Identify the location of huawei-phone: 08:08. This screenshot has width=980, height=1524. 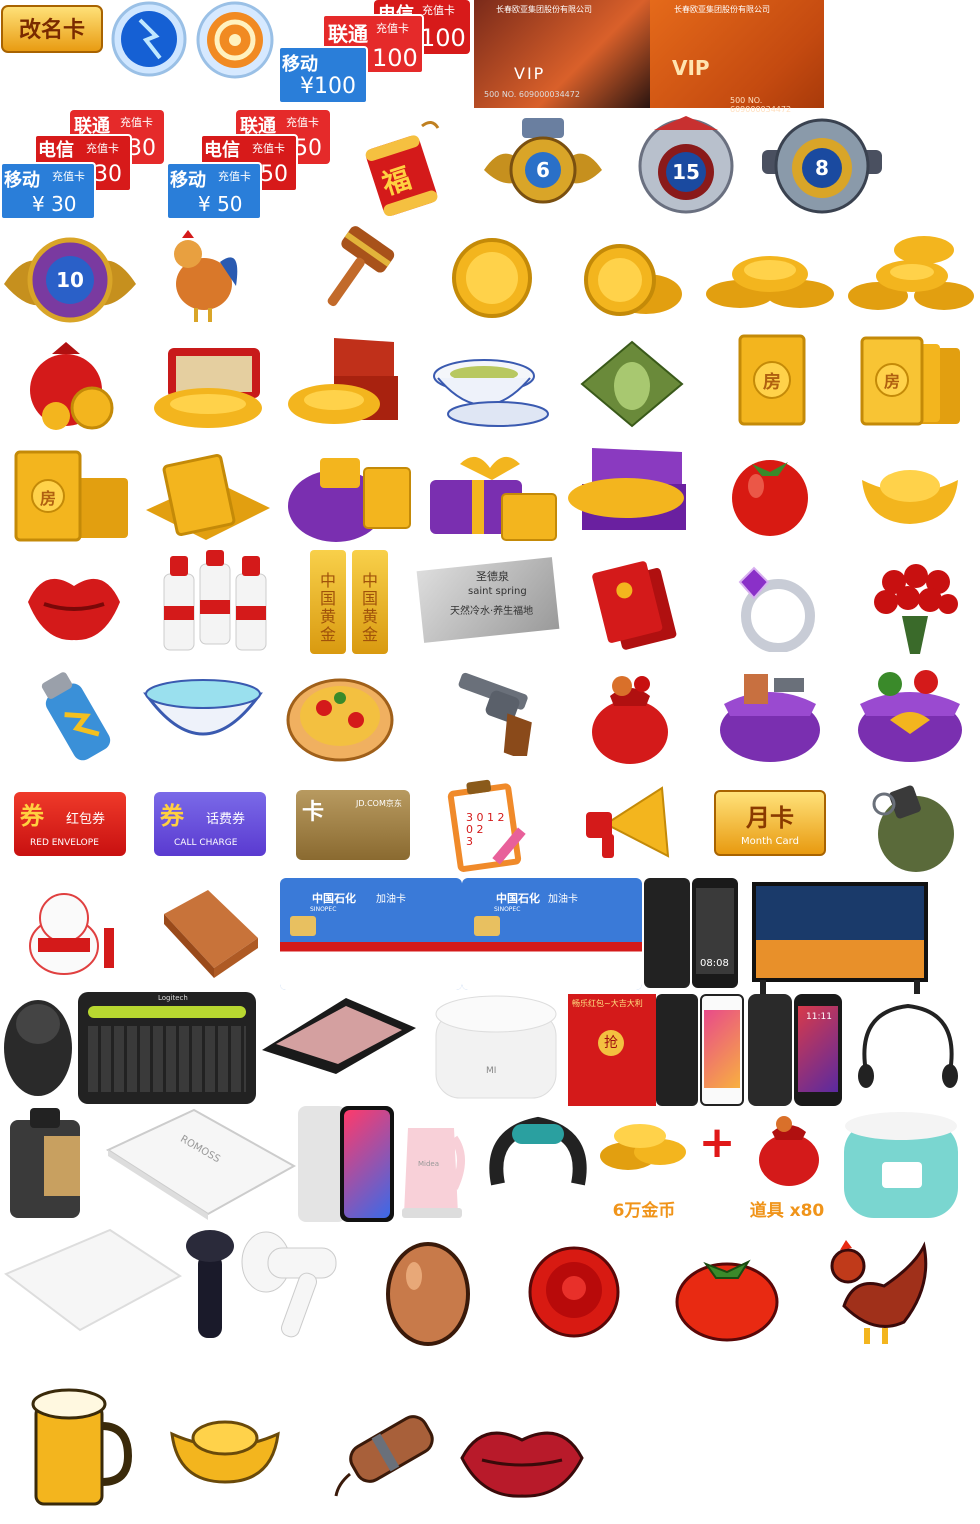
(692, 933).